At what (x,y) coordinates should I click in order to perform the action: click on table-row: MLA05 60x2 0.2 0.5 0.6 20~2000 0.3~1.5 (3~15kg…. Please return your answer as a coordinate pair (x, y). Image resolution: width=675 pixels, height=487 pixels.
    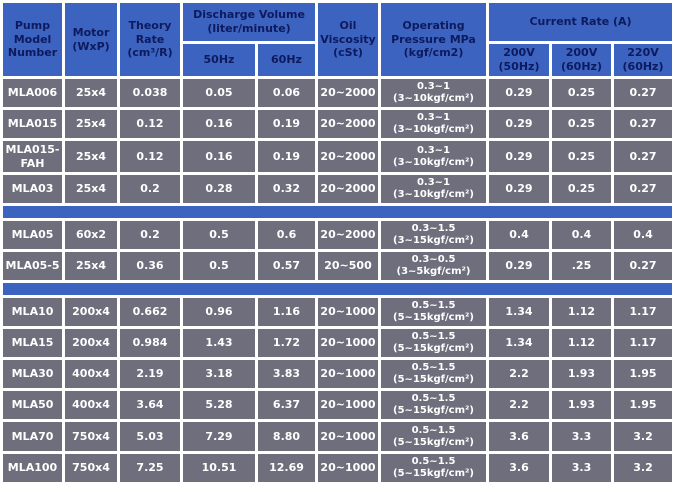
    Looking at the image, I should click on (338, 235).